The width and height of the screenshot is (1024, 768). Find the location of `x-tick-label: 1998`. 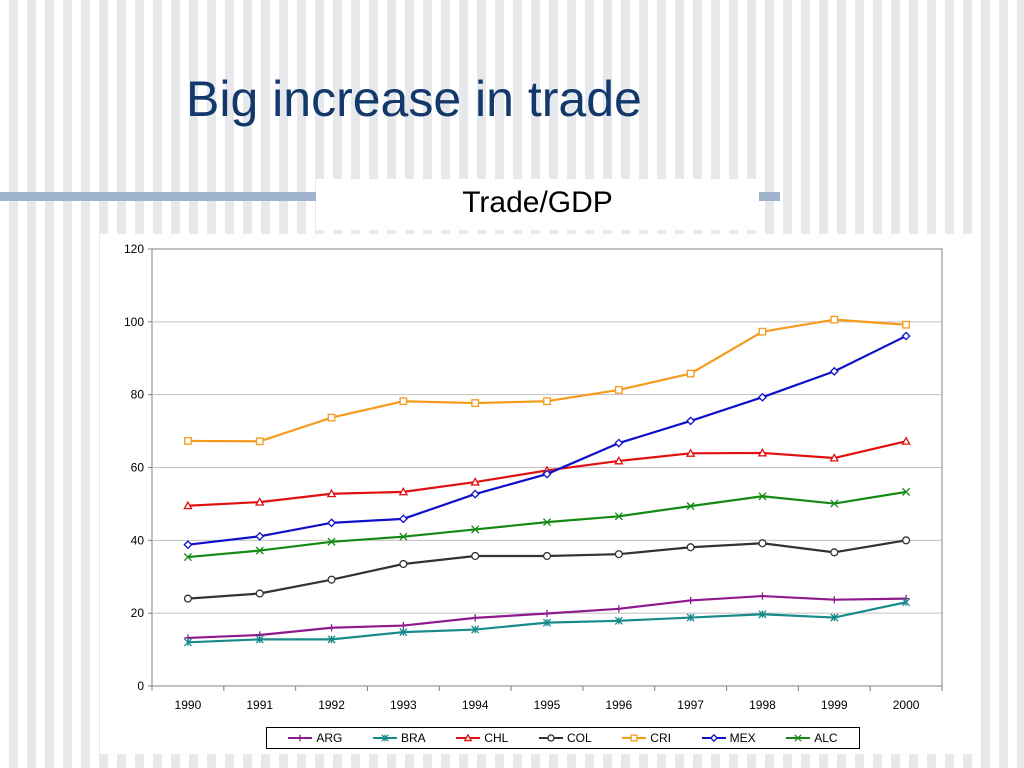

x-tick-label: 1998 is located at coordinates (762, 705).